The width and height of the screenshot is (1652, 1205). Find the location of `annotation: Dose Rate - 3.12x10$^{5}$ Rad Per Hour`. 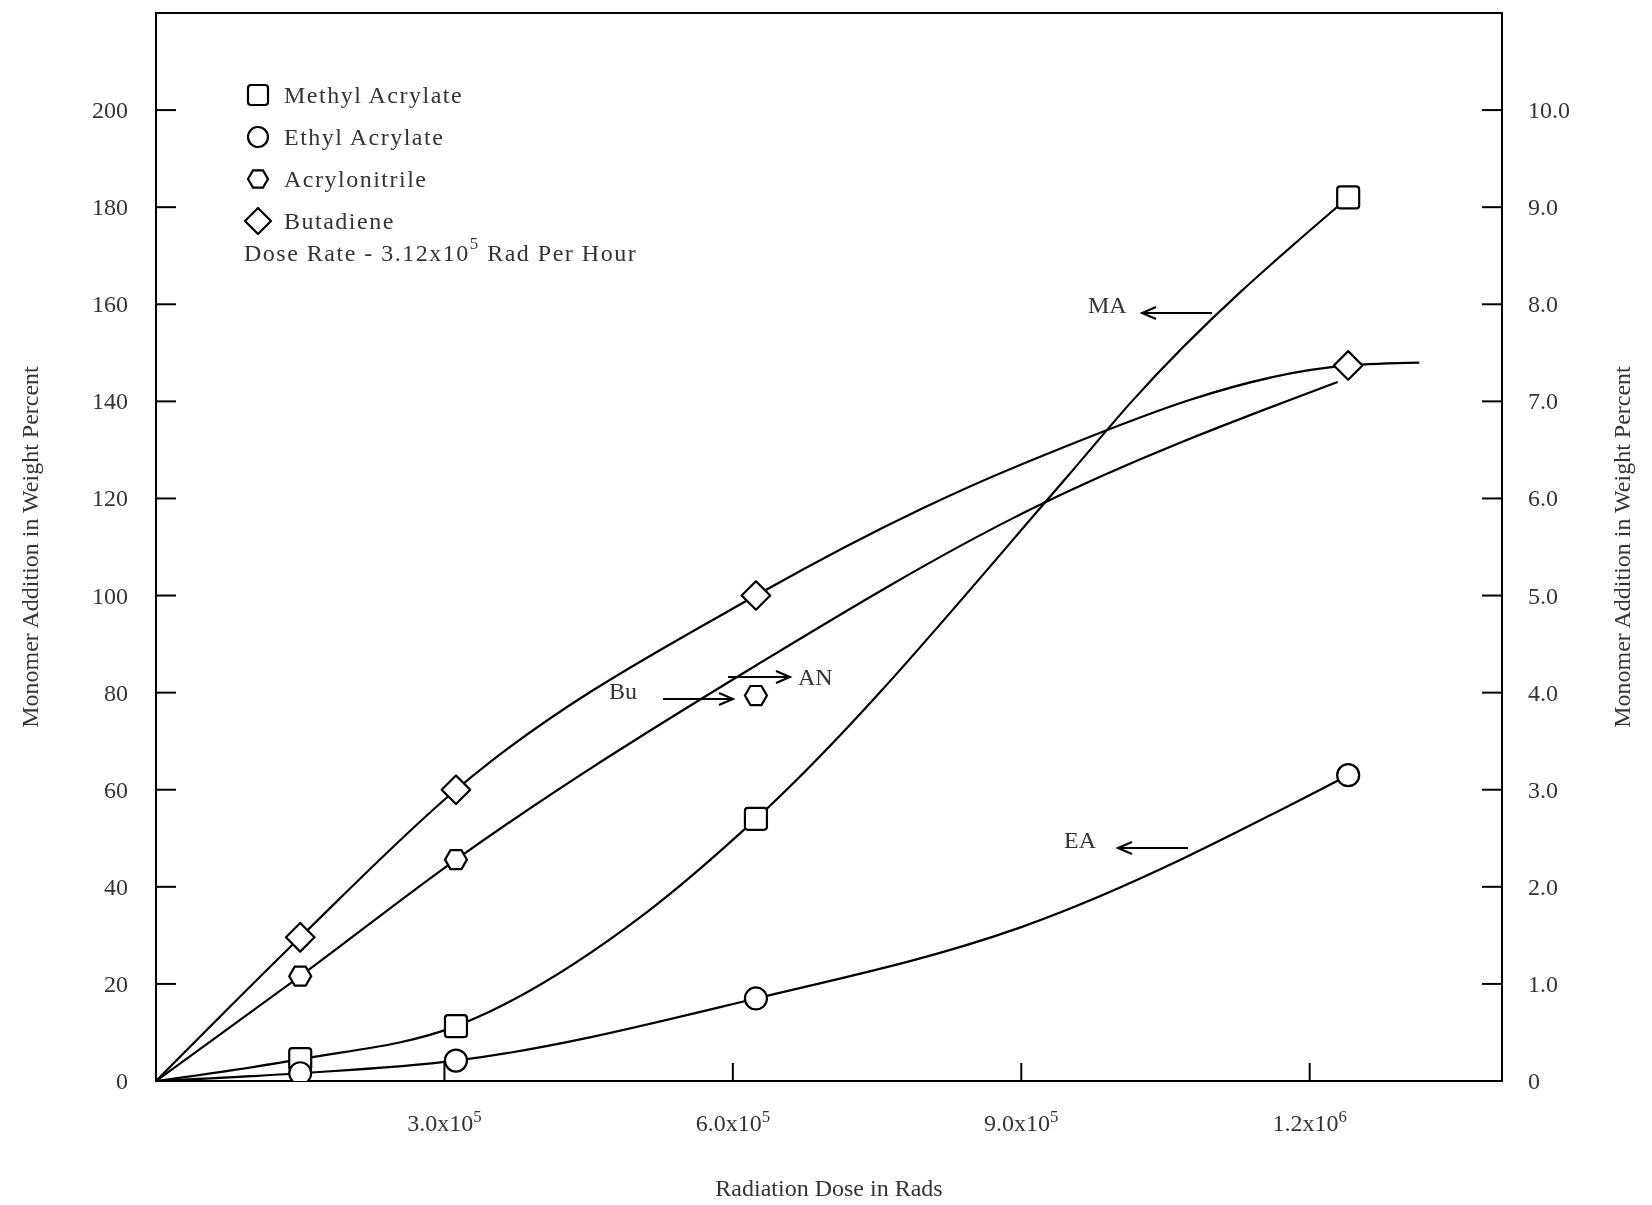

annotation: Dose Rate - 3.12x10$^{5}$ Rad Per Hour is located at coordinates (441, 250).